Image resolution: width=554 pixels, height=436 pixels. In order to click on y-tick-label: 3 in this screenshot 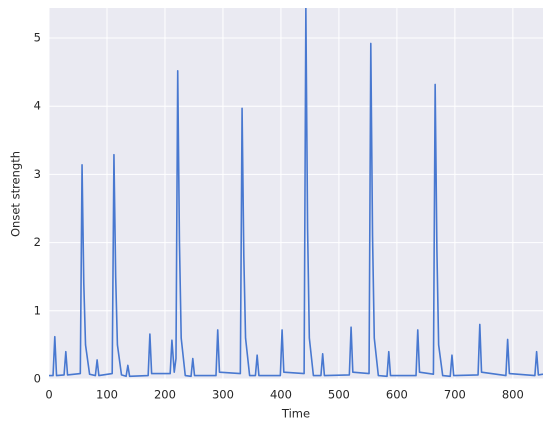, I will do `click(37, 174)`.